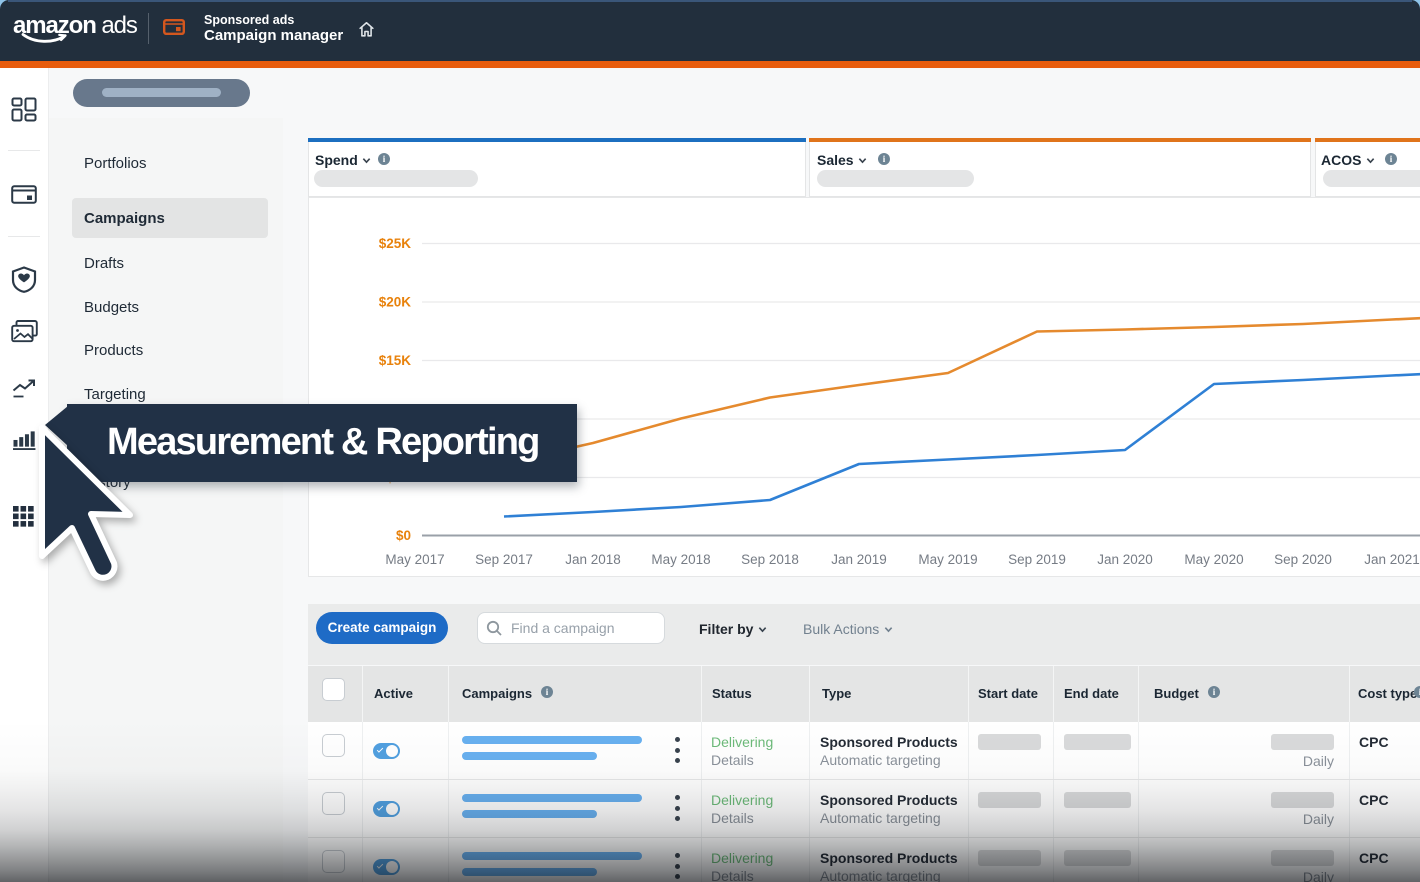 This screenshot has height=882, width=1420. I want to click on svg-text: Sep 2018, so click(770, 559).